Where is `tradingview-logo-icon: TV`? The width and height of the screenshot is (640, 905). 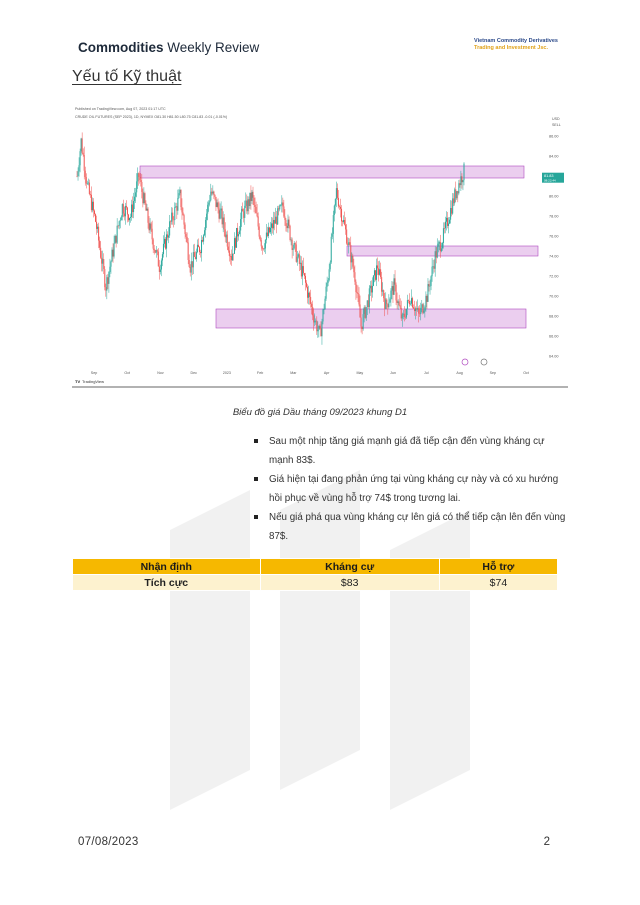
tradingview-logo-icon: TV is located at coordinates (77, 381).